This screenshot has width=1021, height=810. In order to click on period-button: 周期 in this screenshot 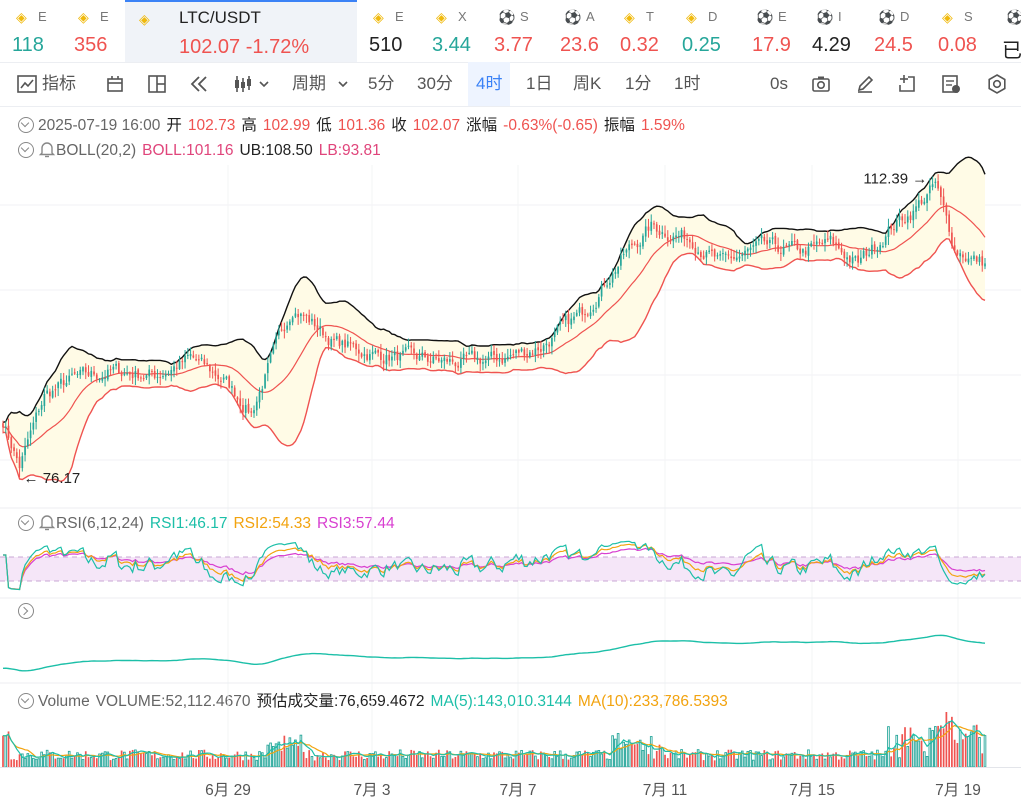, I will do `click(309, 83)`.